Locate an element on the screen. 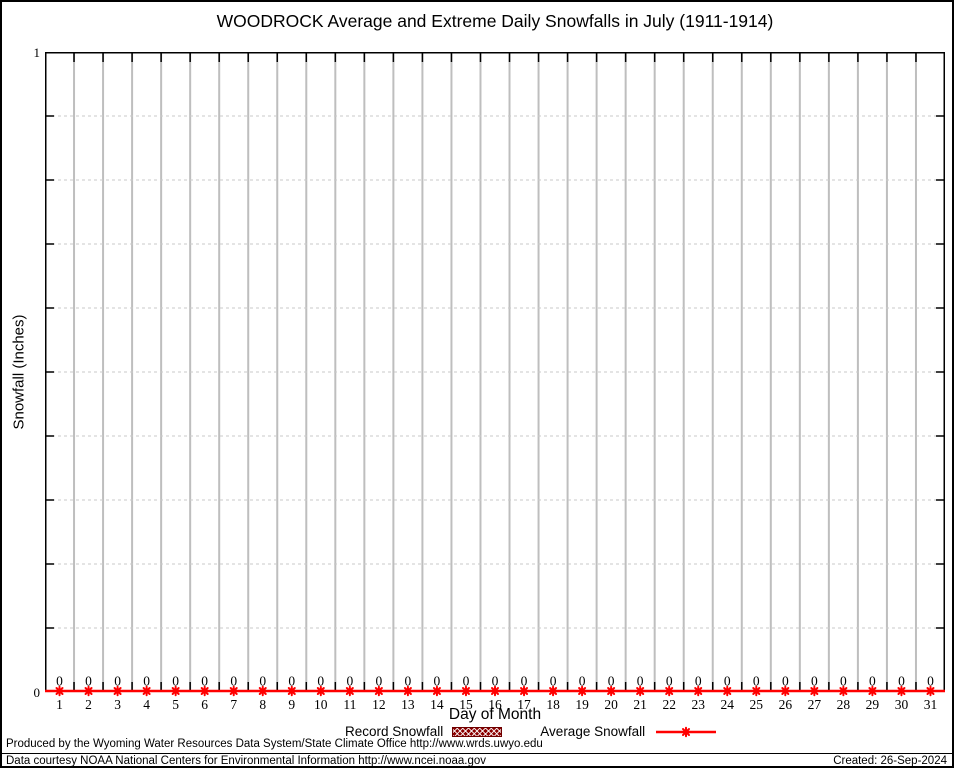 This screenshot has width=954, height=768. y-axis-title: Snowfall (Inches) is located at coordinates (19, 372).